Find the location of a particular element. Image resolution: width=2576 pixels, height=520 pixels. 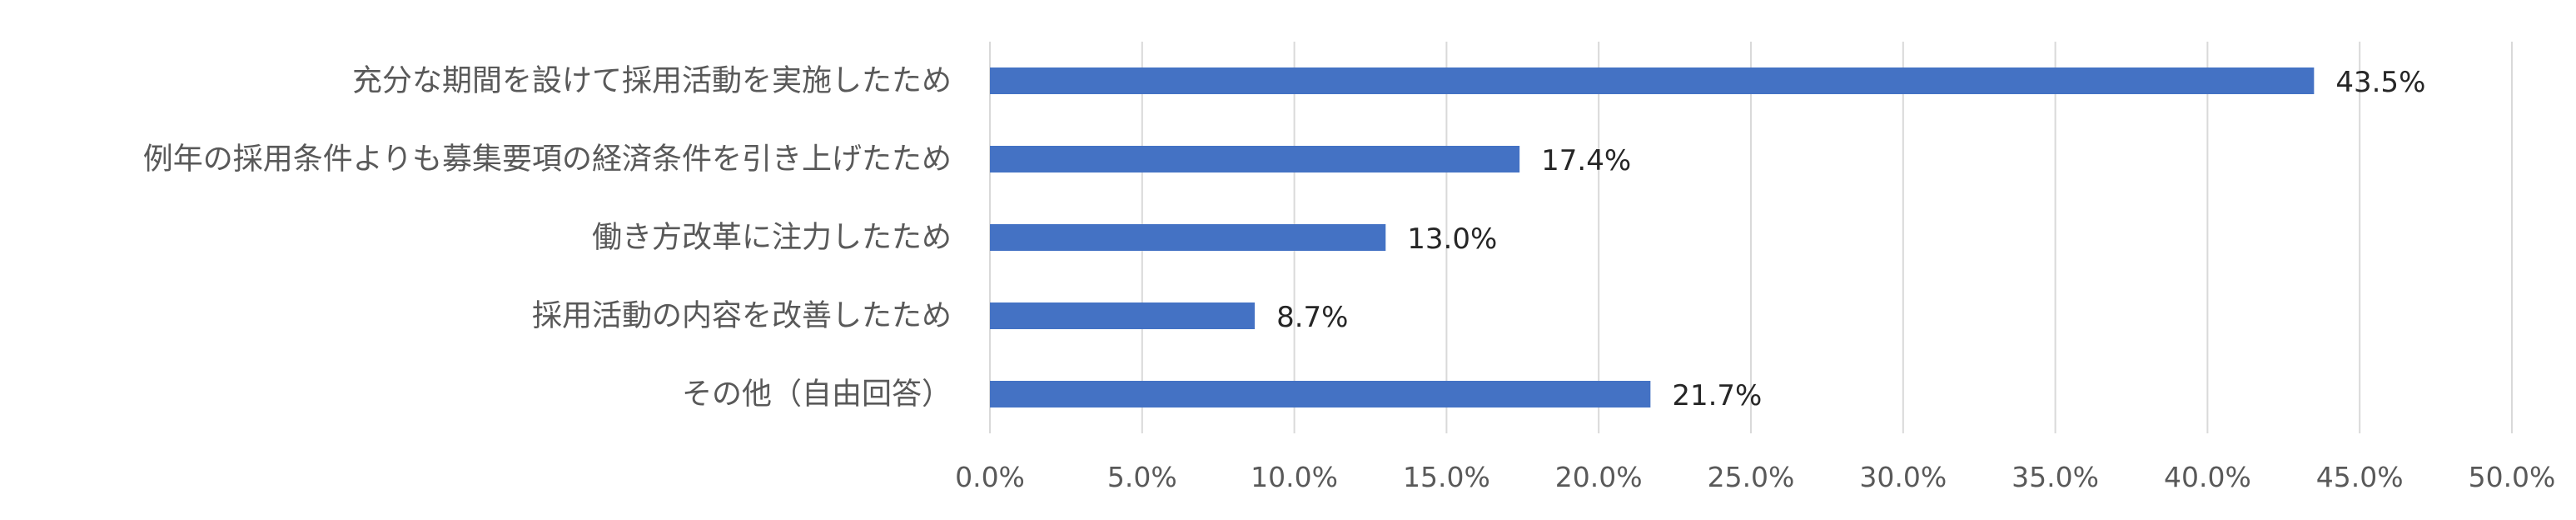

x-tick-label: 20.0% is located at coordinates (1599, 477).